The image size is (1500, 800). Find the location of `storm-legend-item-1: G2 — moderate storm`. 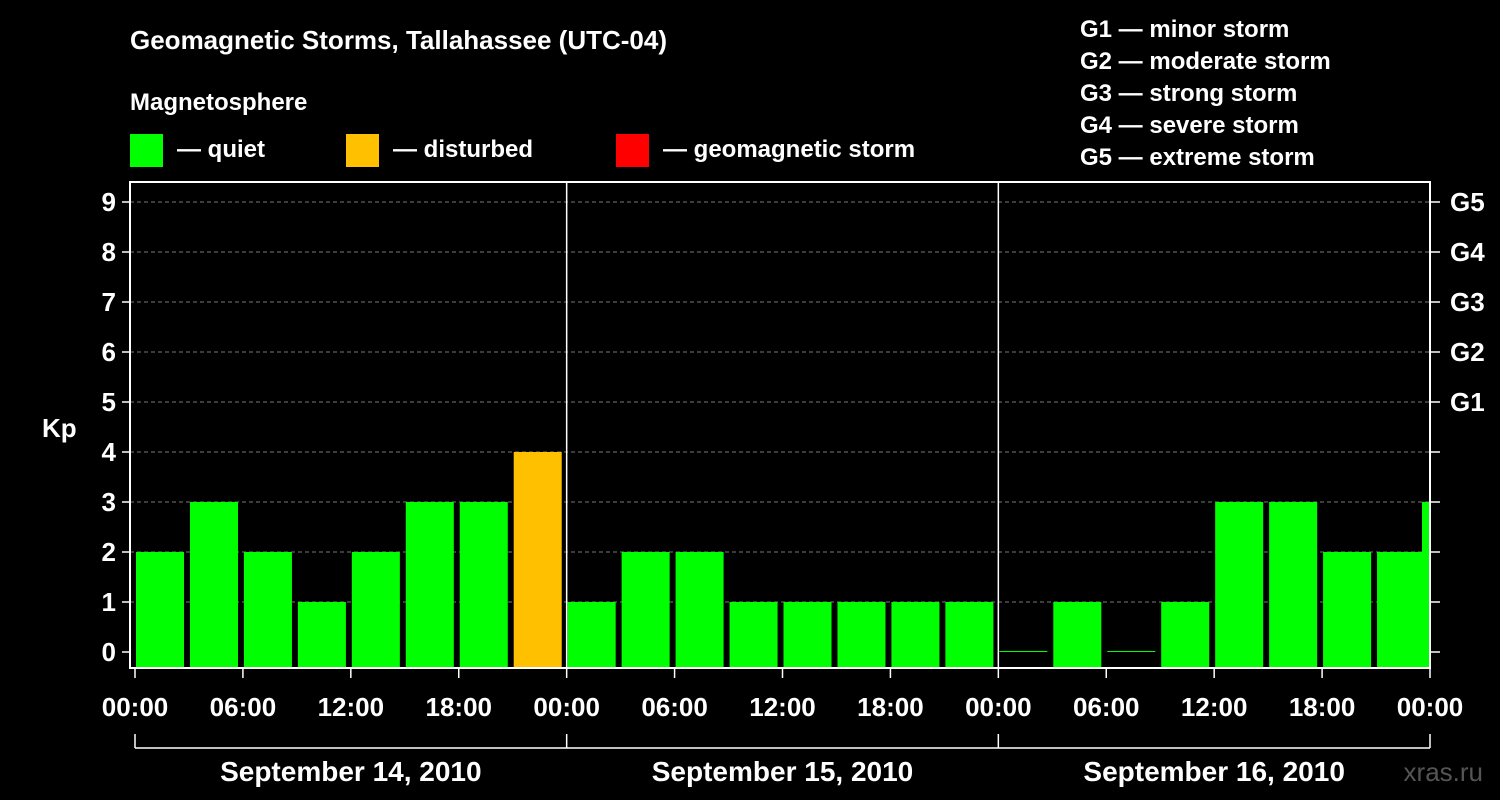

storm-legend-item-1: G2 — moderate storm is located at coordinates (1205, 61).